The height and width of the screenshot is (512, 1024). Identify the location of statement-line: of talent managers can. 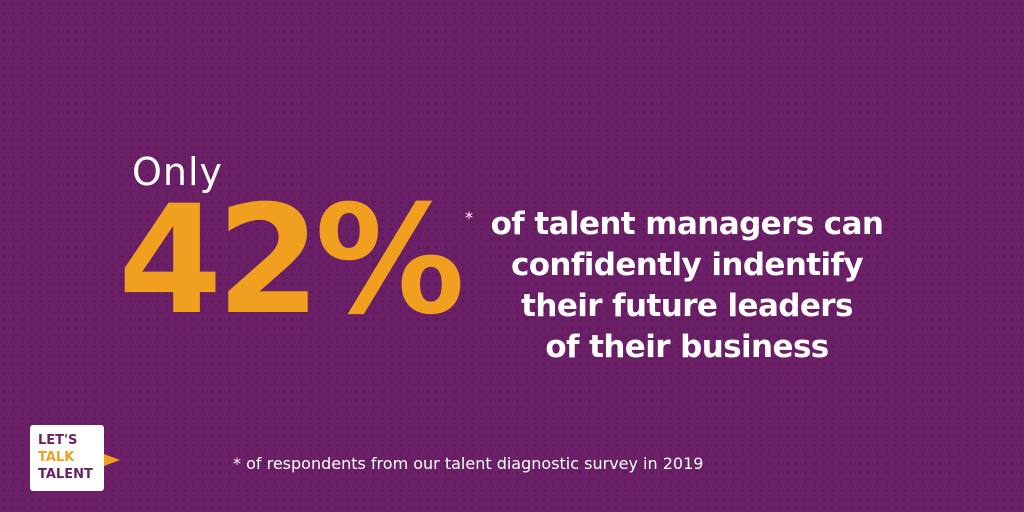
(687, 224).